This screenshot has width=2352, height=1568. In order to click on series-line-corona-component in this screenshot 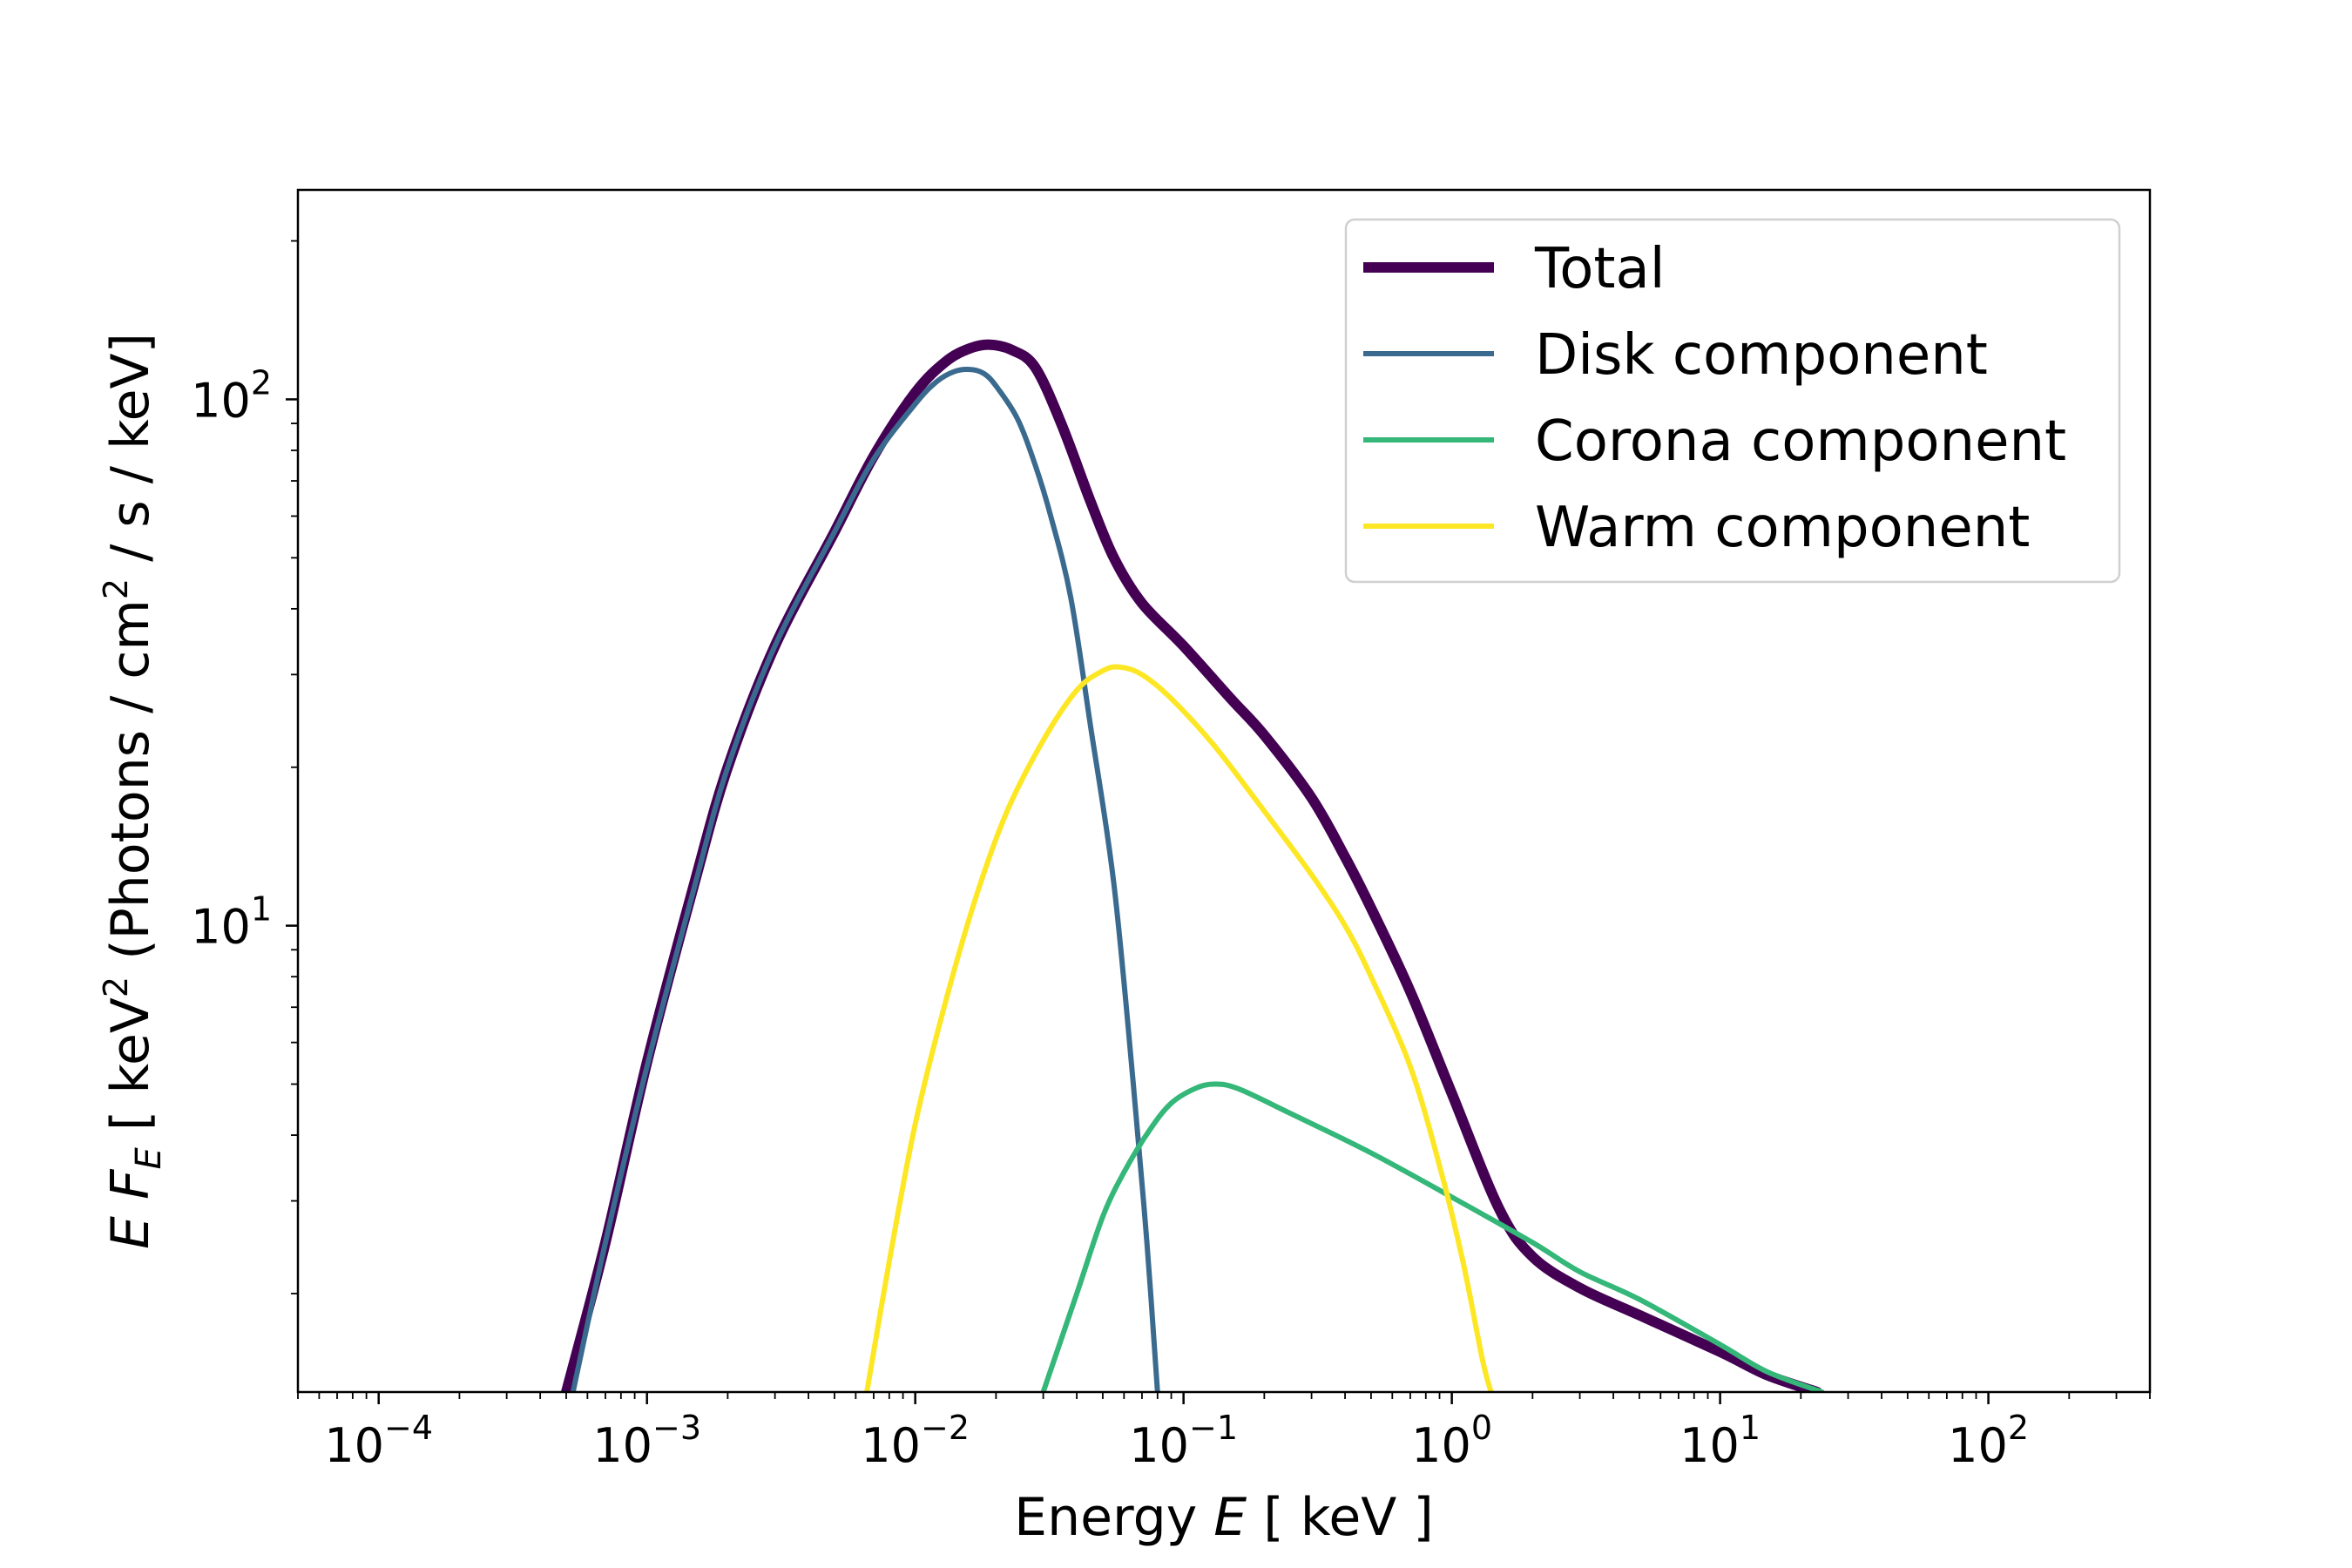, I will do `click(1432, 1236)`.